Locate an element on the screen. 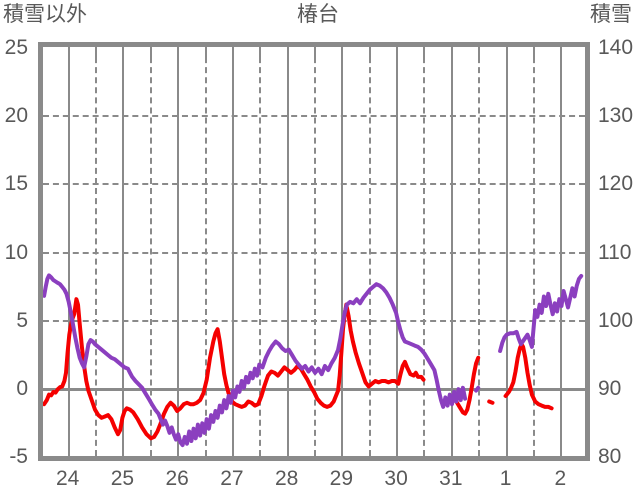 This screenshot has width=636, height=501. right-tick-label-90: 90 is located at coordinates (610, 388).